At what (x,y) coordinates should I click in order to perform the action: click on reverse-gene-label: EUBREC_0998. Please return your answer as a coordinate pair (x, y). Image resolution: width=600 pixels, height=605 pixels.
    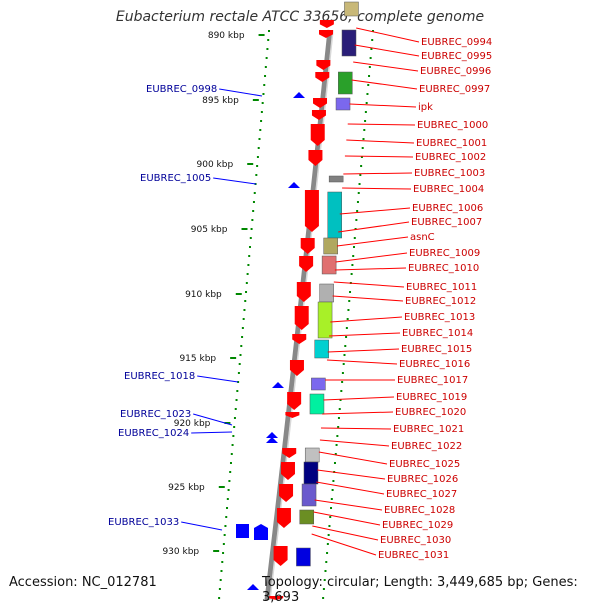
    Looking at the image, I should click on (181, 89).